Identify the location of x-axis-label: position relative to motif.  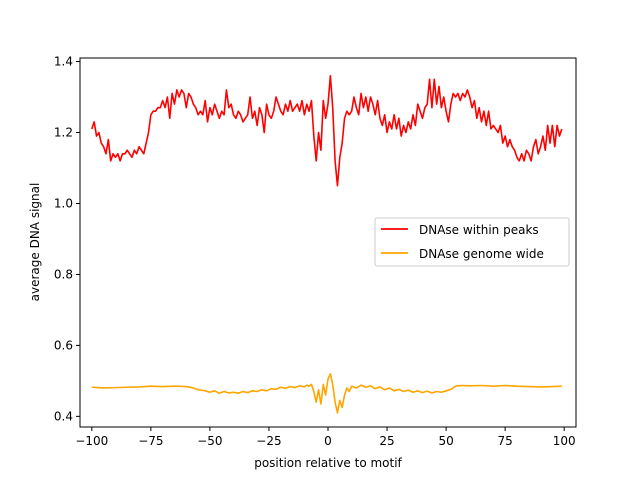
(328, 463).